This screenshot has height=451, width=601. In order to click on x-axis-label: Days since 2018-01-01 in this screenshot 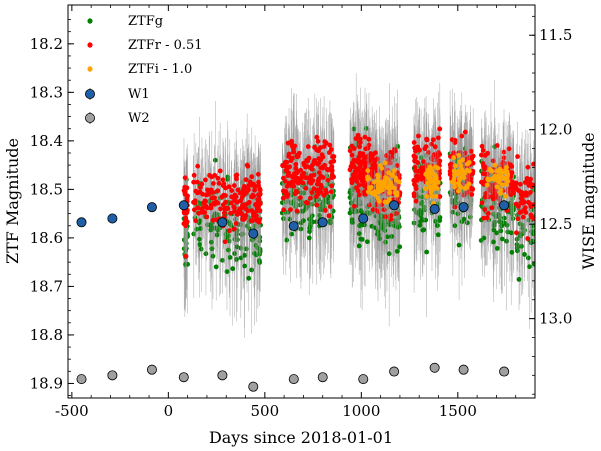, I will do `click(301, 437)`.